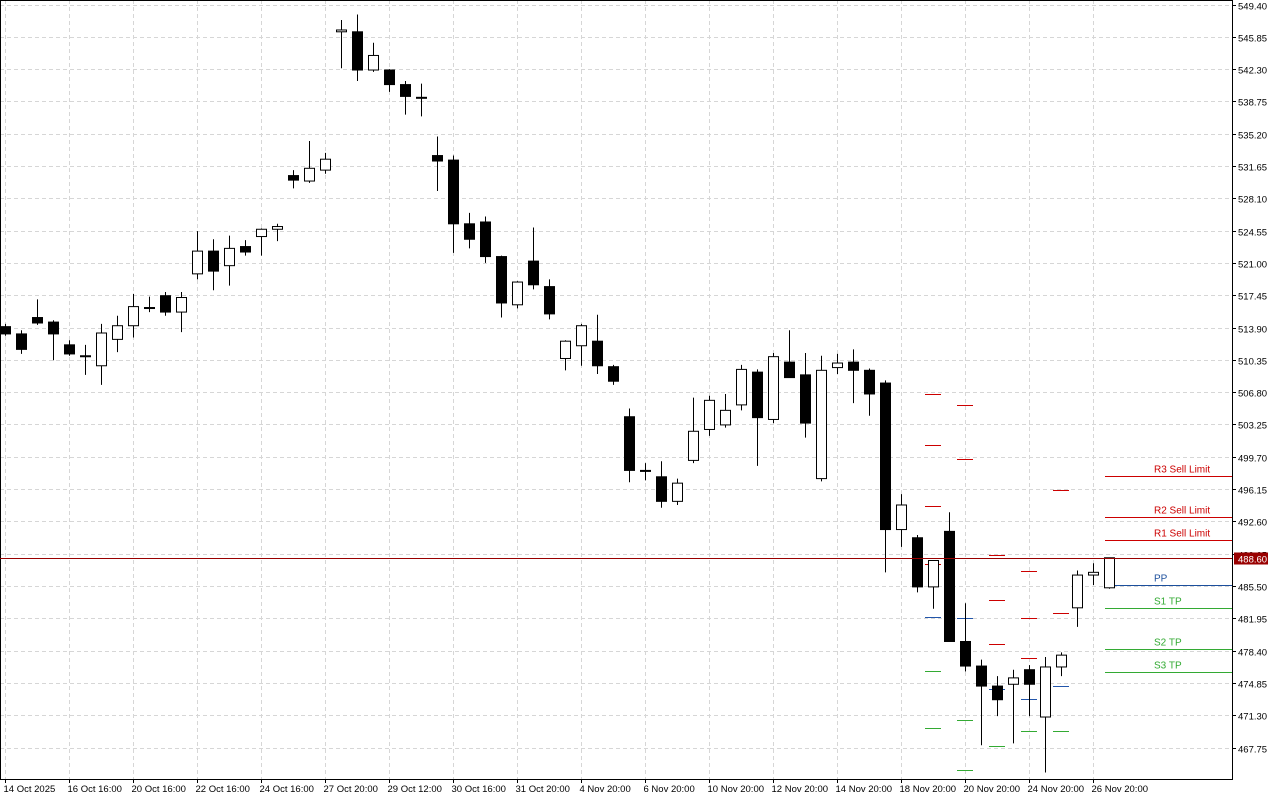 The height and width of the screenshot is (805, 1280). What do you see at coordinates (736, 789) in the screenshot?
I see `x-tick-label: 10 Nov 20:00` at bounding box center [736, 789].